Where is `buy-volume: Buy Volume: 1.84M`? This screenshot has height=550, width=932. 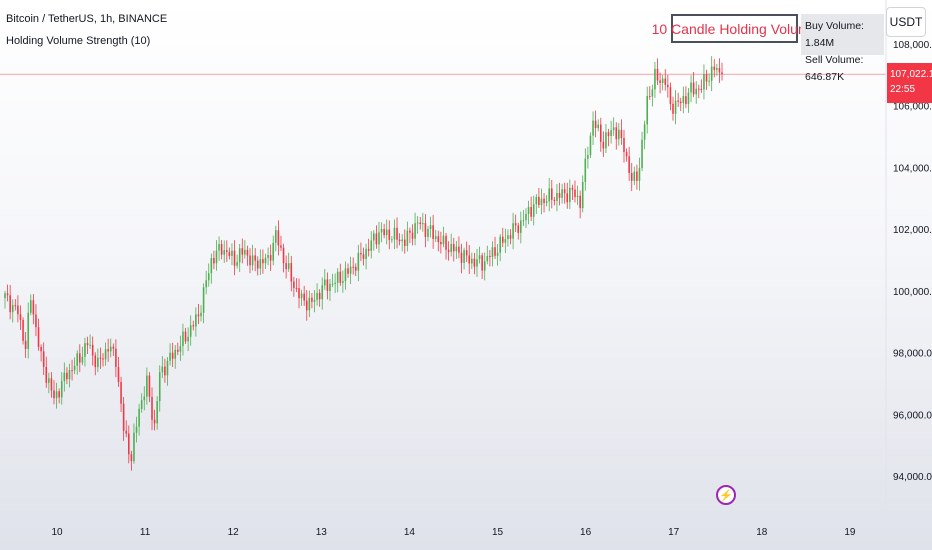
buy-volume: Buy Volume: 1.84M is located at coordinates (834, 34).